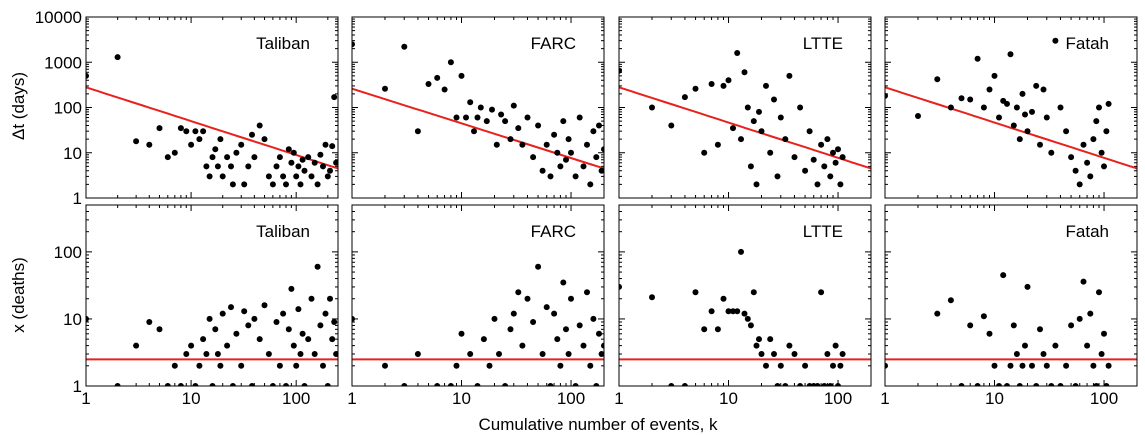 The width and height of the screenshot is (1145, 435). I want to click on panel-4: Taliban 1 10 100 1 10 100, so click(196, 306).